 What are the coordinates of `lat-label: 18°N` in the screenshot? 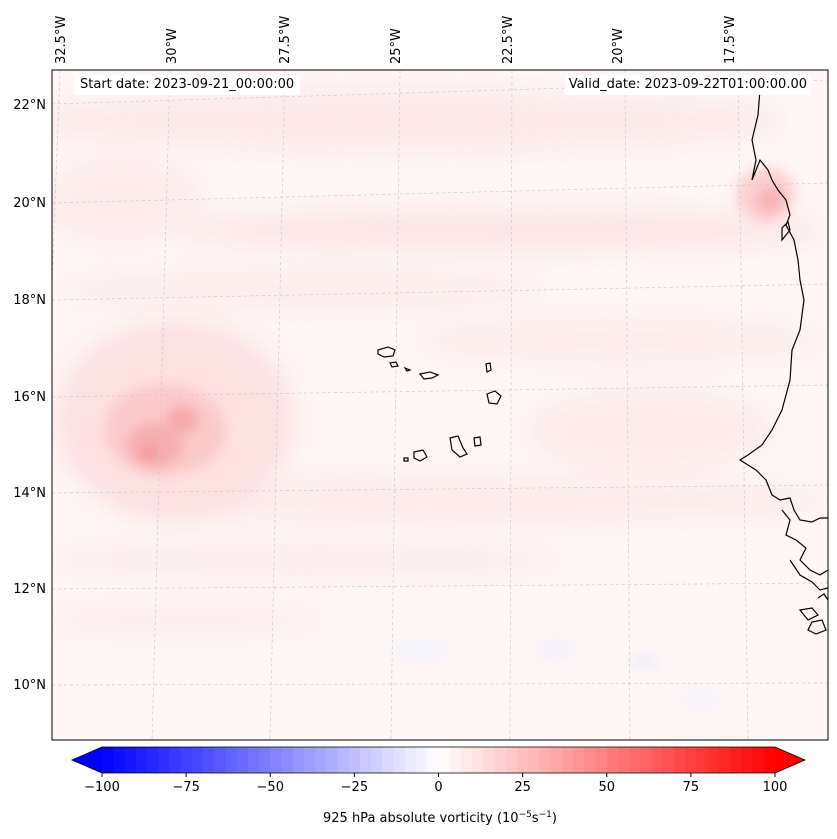 It's located at (29, 300).